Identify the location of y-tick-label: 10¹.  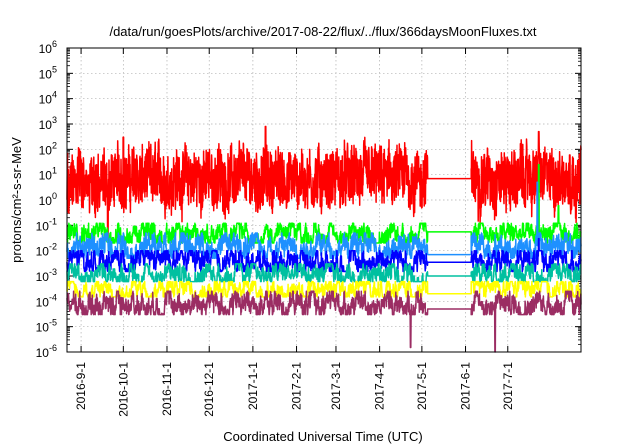
(48, 174).